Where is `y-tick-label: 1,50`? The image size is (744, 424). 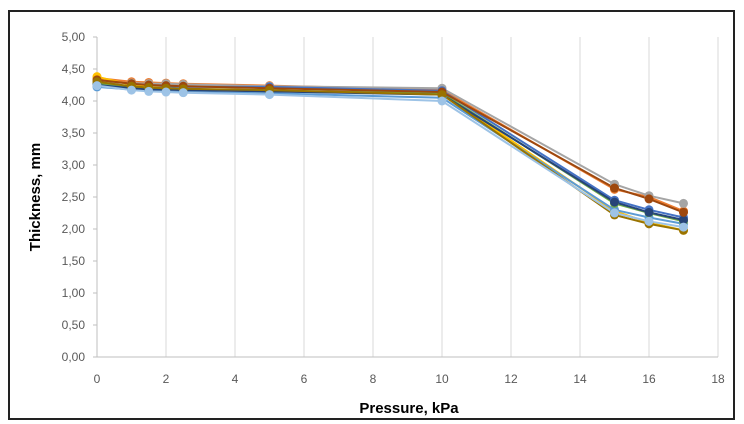 y-tick-label: 1,50 is located at coordinates (74, 261).